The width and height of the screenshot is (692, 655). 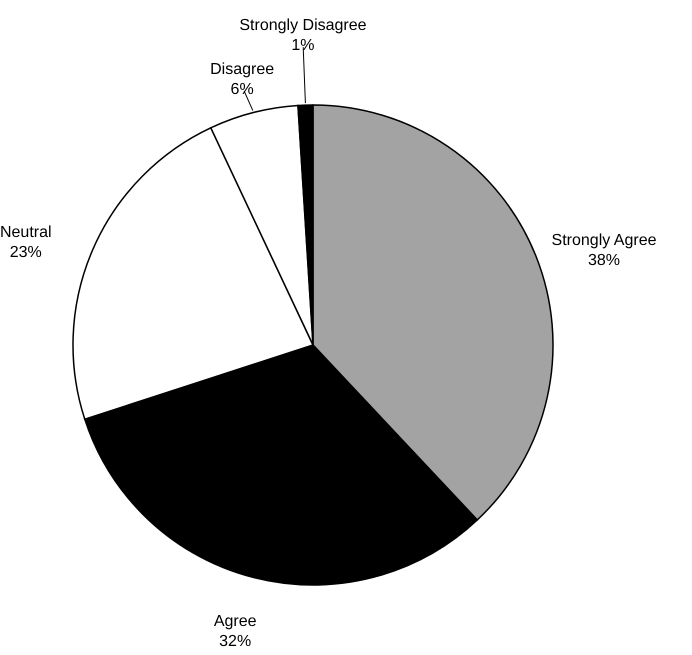 What do you see at coordinates (235, 641) in the screenshot?
I see `data-label: 32%` at bounding box center [235, 641].